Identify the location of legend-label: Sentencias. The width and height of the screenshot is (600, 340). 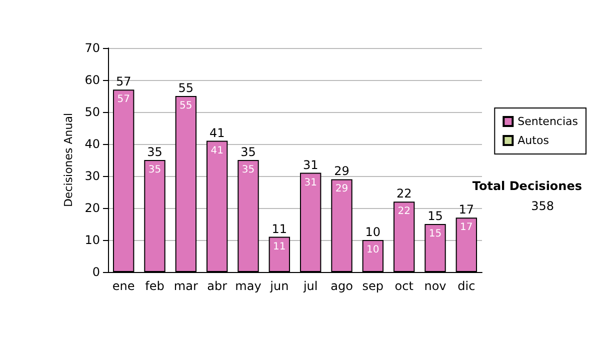
(548, 121).